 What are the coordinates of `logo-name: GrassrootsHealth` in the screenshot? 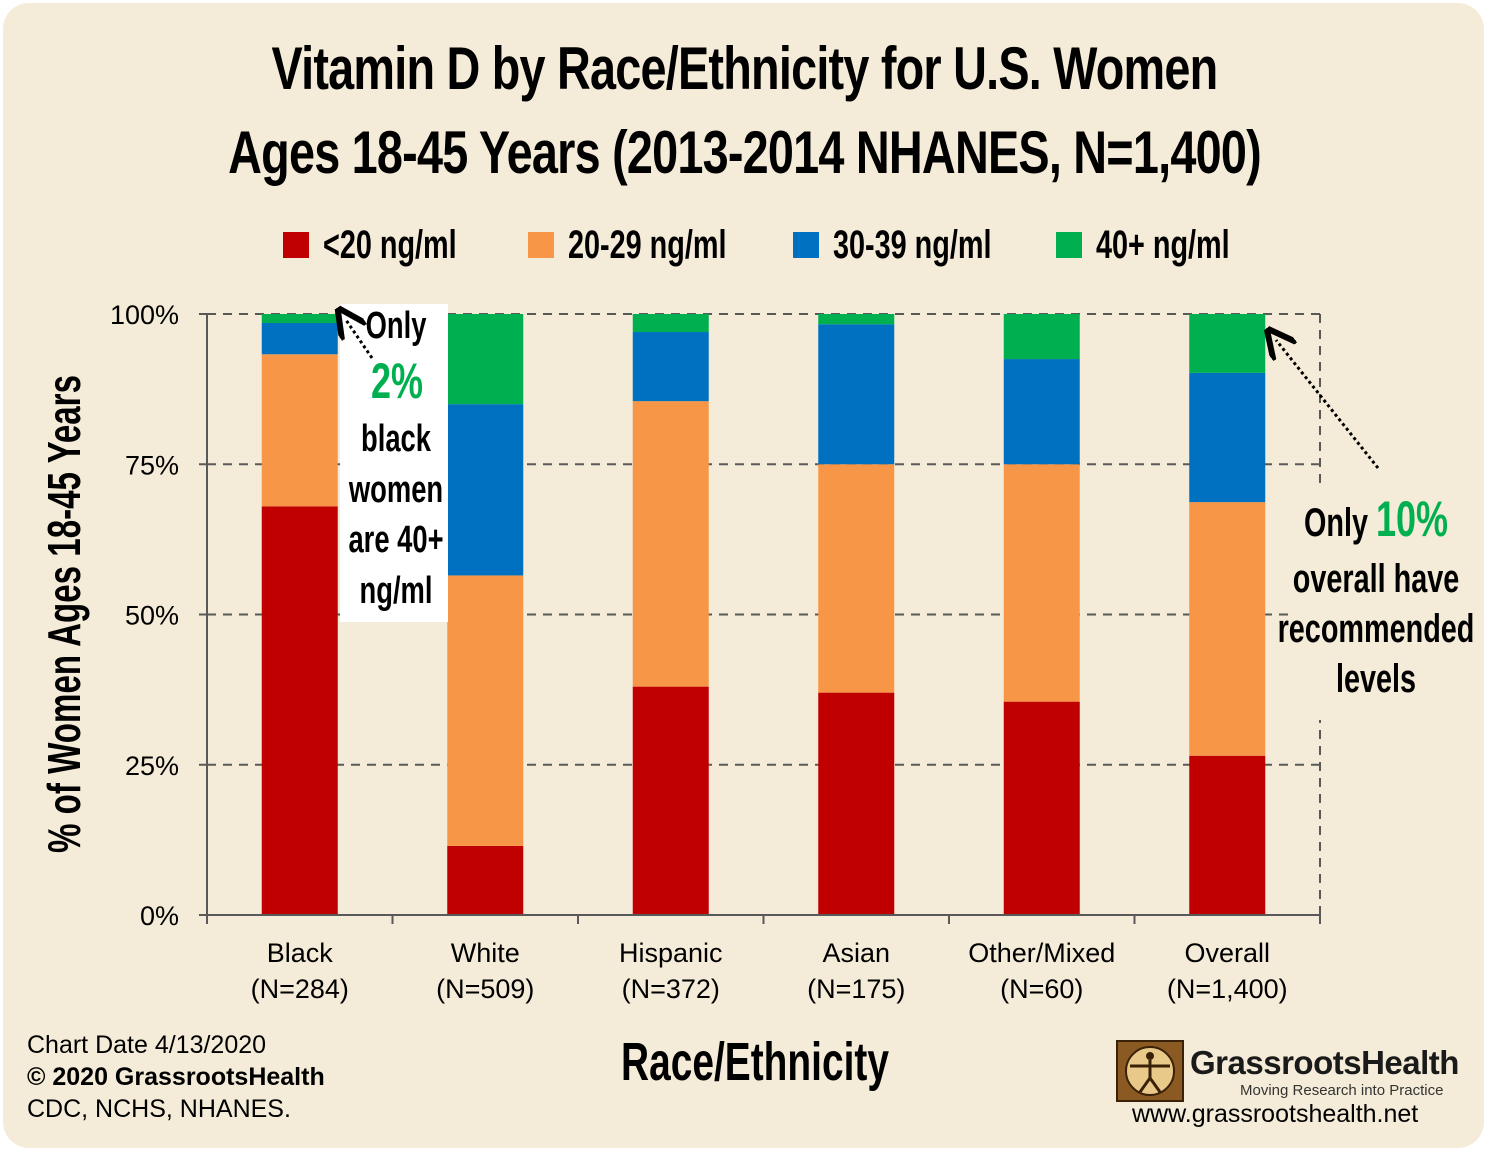 It's located at (1324, 1062).